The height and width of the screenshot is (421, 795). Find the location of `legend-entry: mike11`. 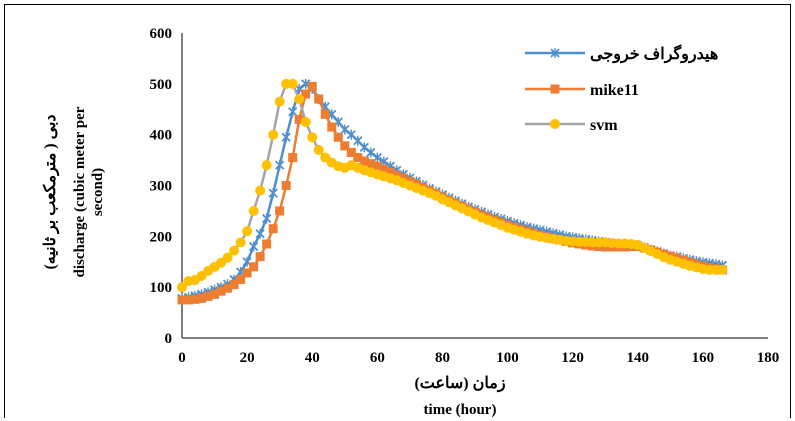

legend-entry: mike11 is located at coordinates (582, 90).